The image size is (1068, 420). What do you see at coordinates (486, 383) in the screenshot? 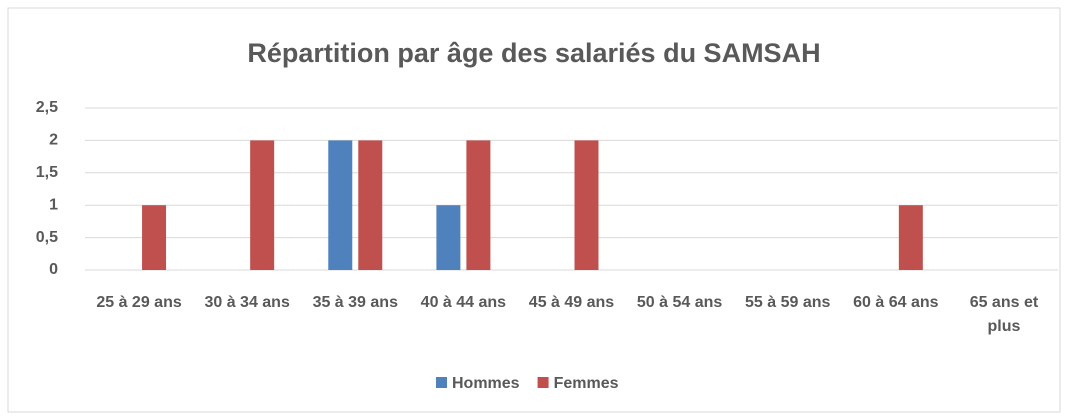
I see `legend-label: Hommes` at bounding box center [486, 383].